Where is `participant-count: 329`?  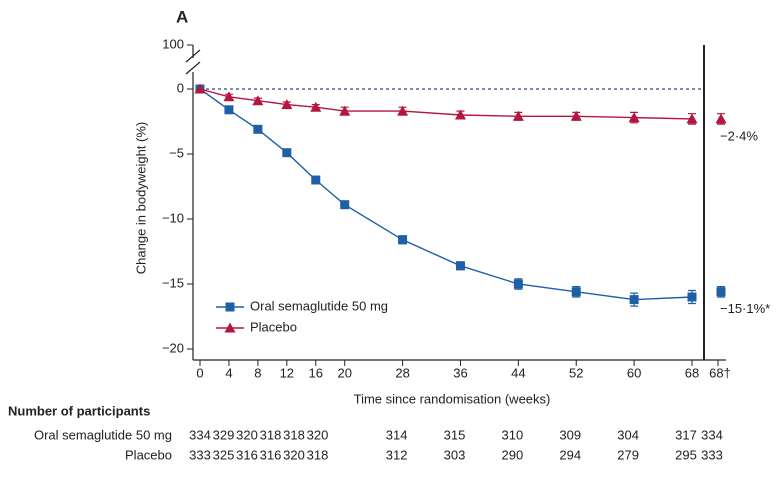 participant-count: 329 is located at coordinates (224, 434).